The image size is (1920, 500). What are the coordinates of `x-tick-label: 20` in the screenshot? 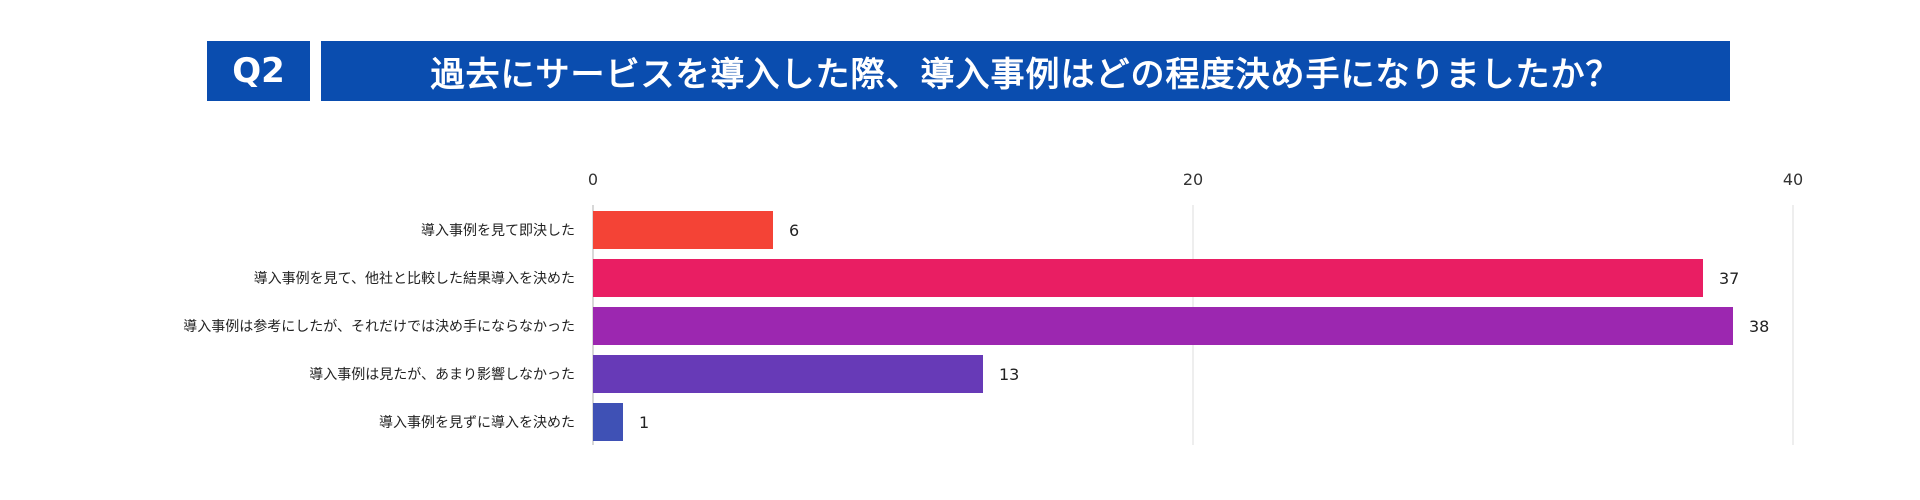 It's located at (1193, 179).